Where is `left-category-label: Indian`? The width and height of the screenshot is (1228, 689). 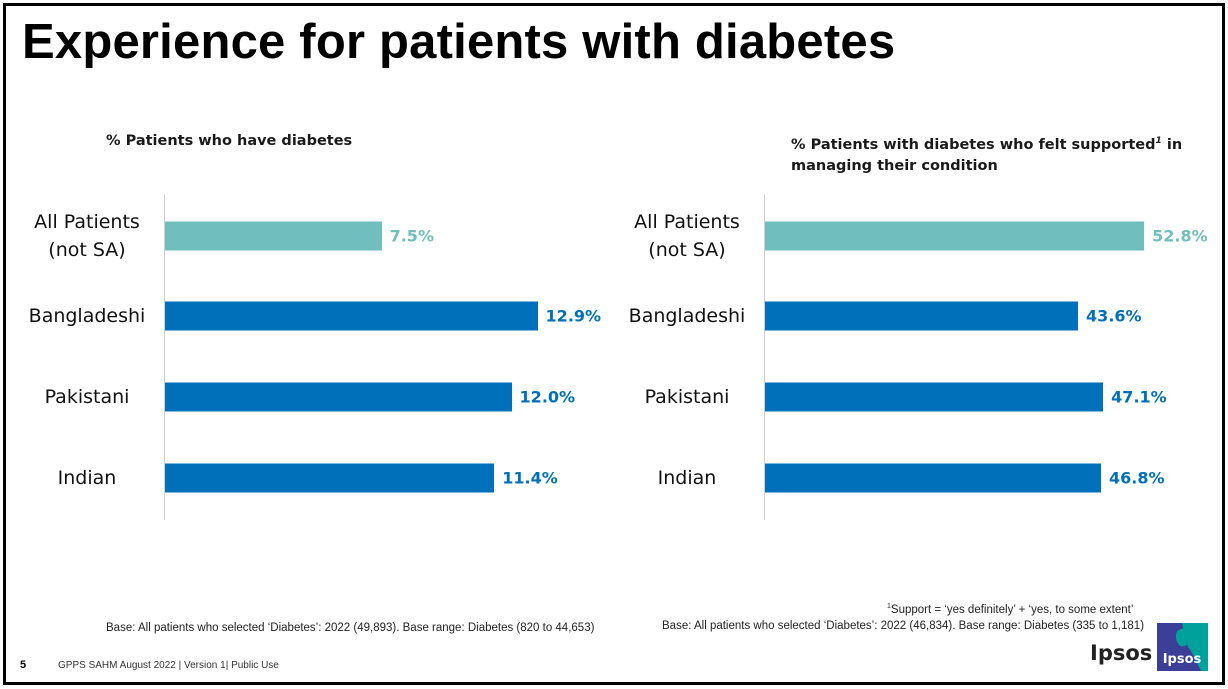 left-category-label: Indian is located at coordinates (87, 478).